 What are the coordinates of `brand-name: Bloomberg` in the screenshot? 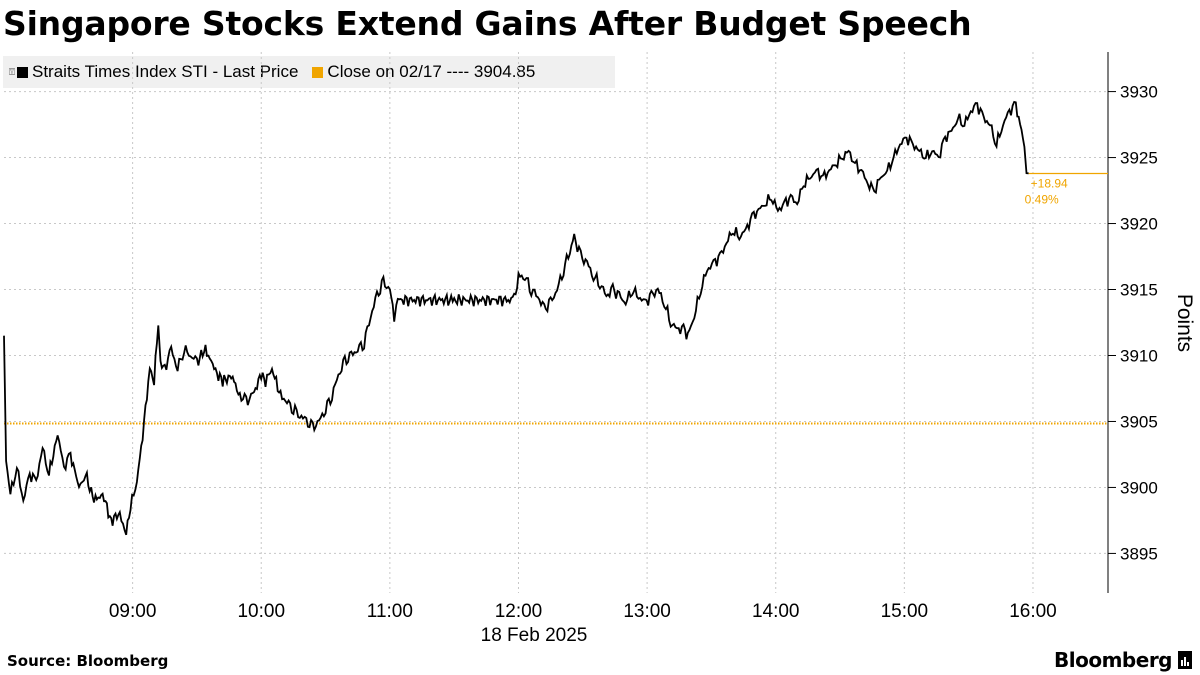 It's located at (1113, 660).